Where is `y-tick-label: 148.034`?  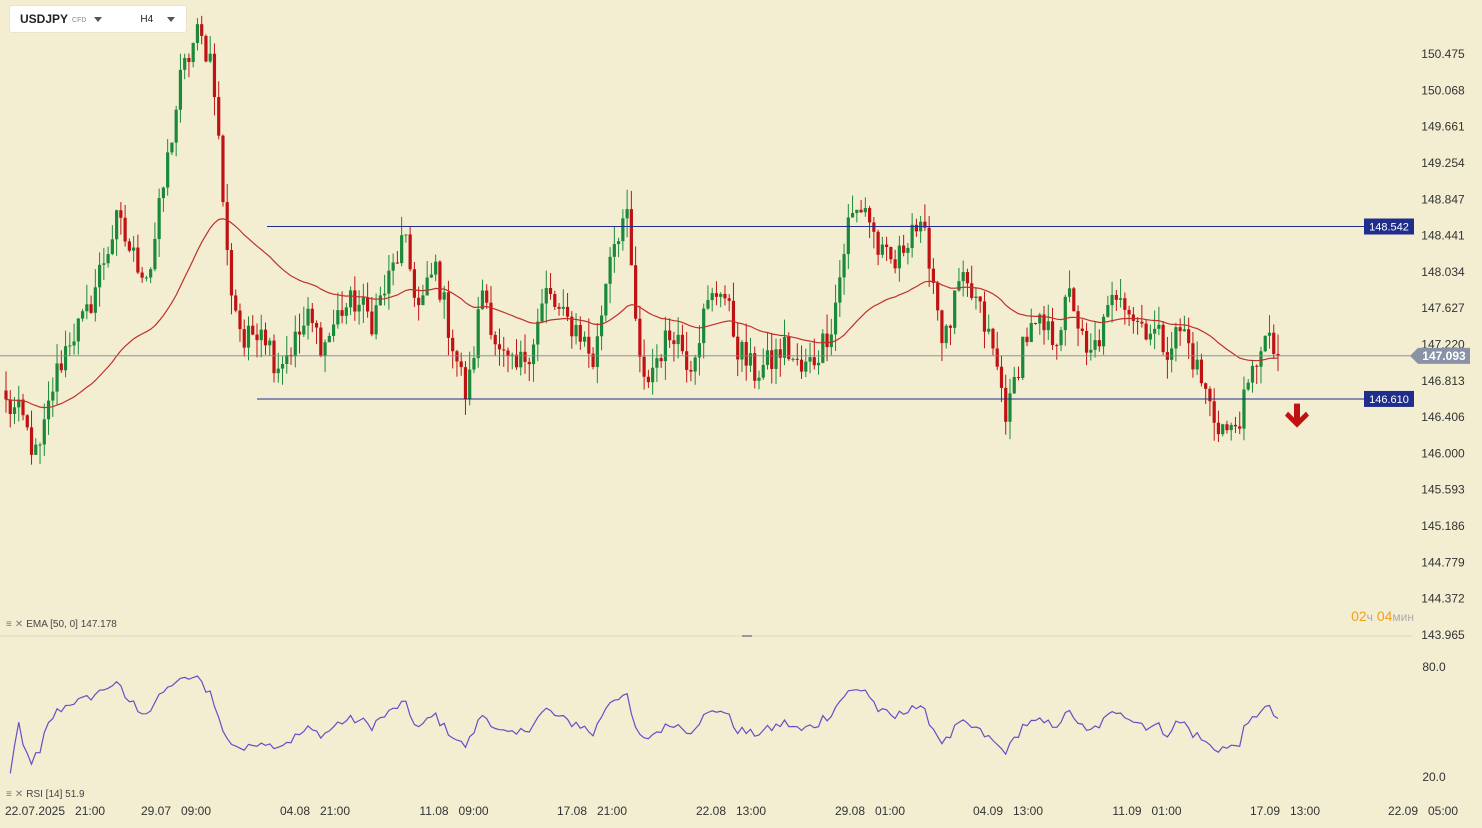 y-tick-label: 148.034 is located at coordinates (1443, 272).